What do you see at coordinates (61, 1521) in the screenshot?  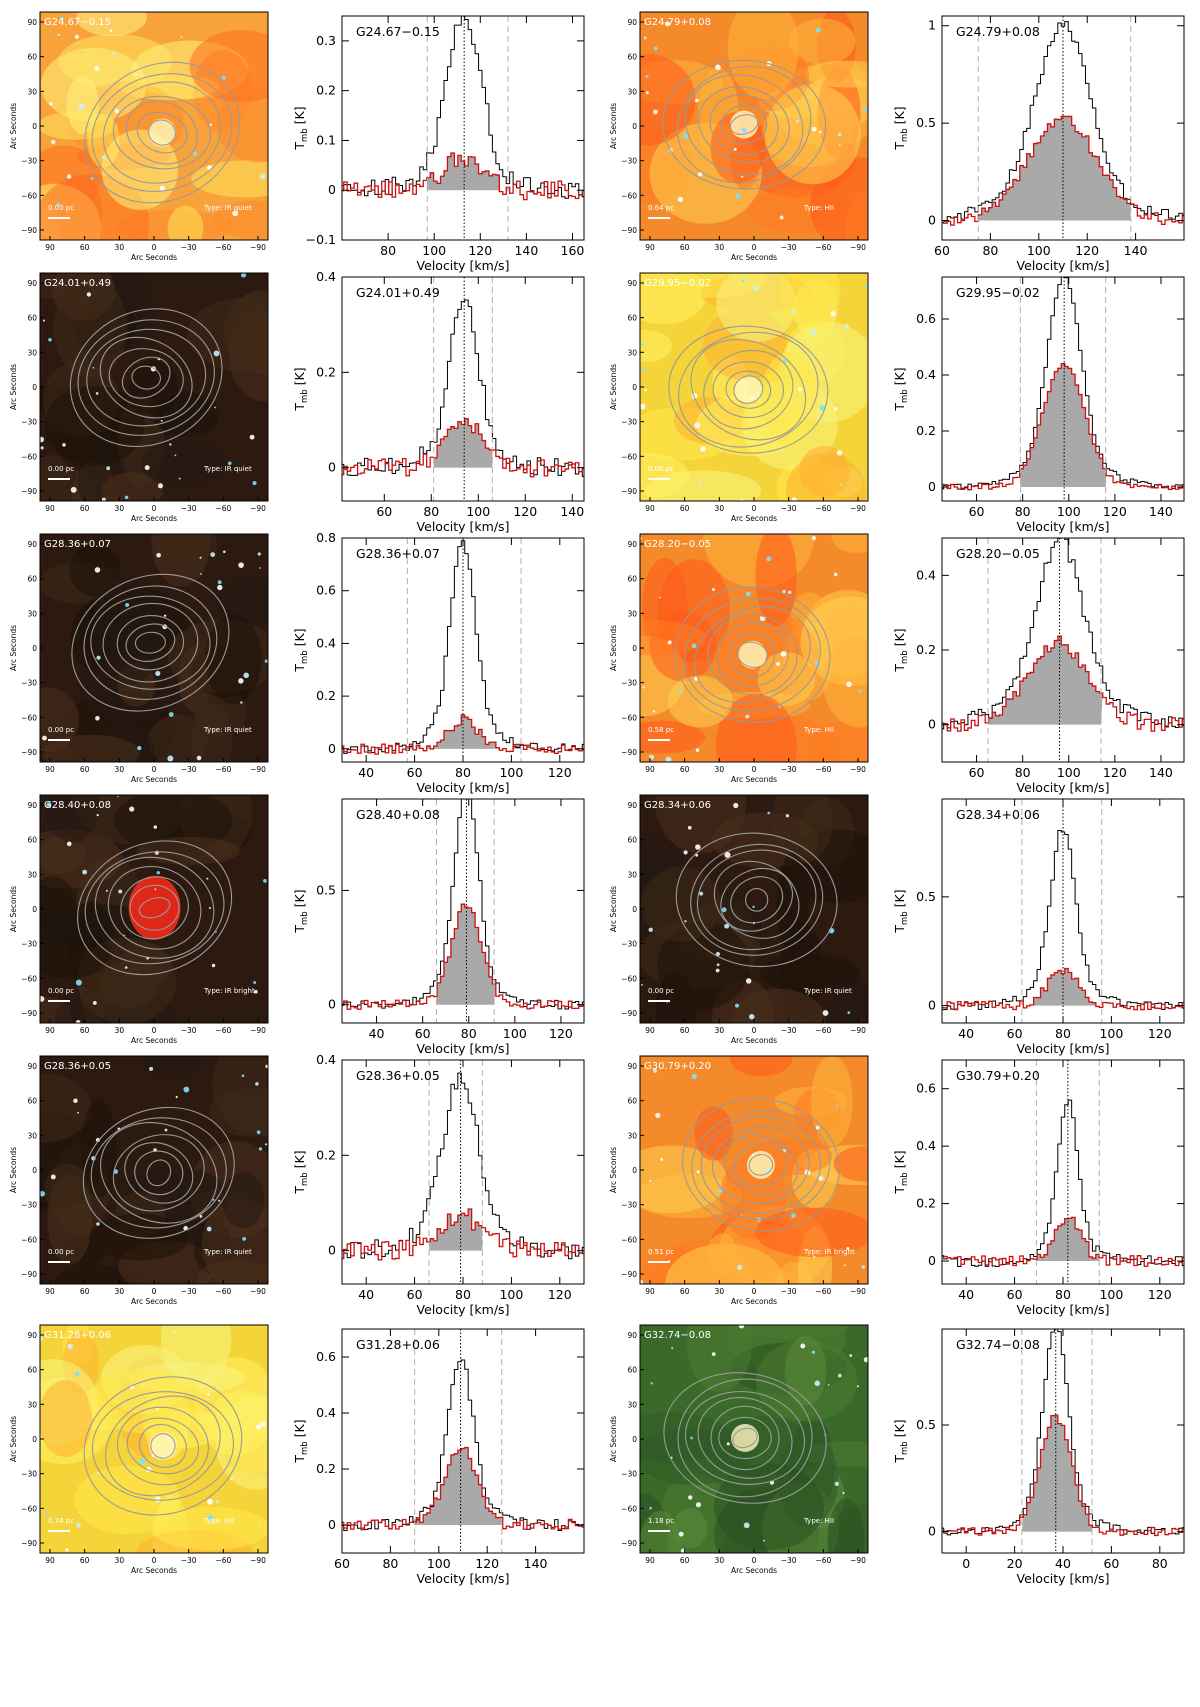 I see `scale-label: 0.74 pc` at bounding box center [61, 1521].